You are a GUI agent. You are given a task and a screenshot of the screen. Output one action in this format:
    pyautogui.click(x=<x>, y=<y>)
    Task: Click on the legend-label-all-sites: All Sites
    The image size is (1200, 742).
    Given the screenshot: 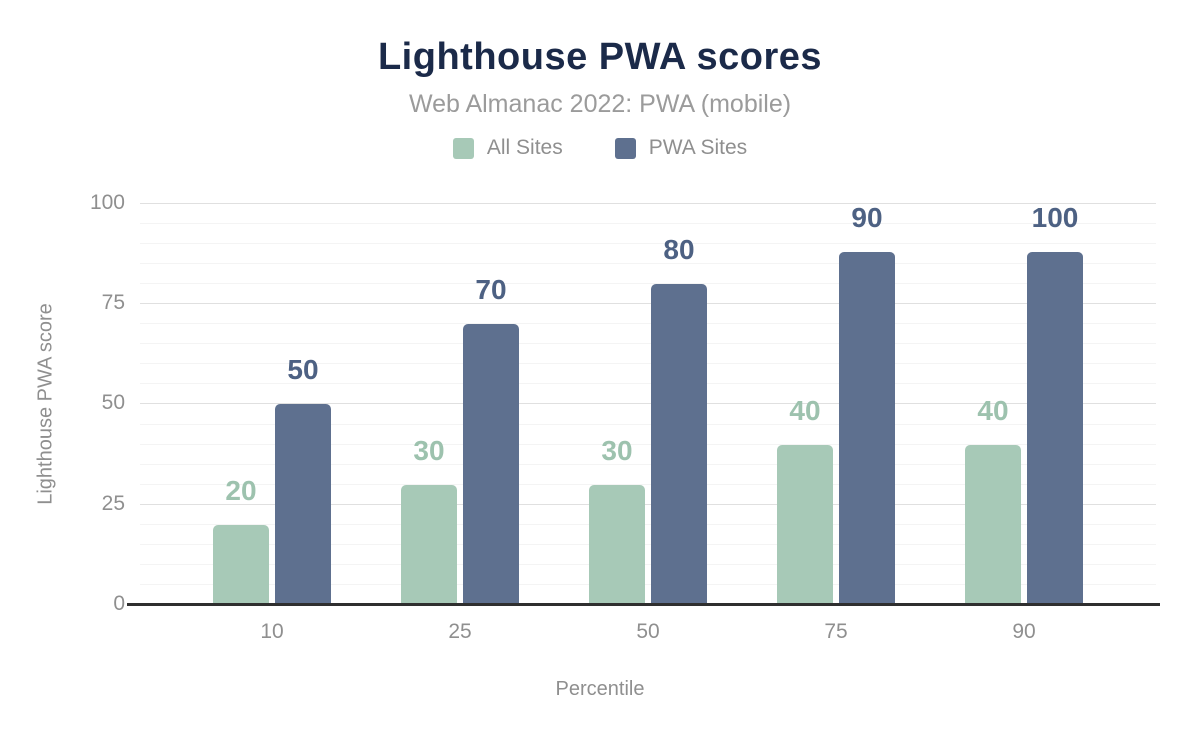 What is the action you would take?
    pyautogui.click(x=524, y=147)
    